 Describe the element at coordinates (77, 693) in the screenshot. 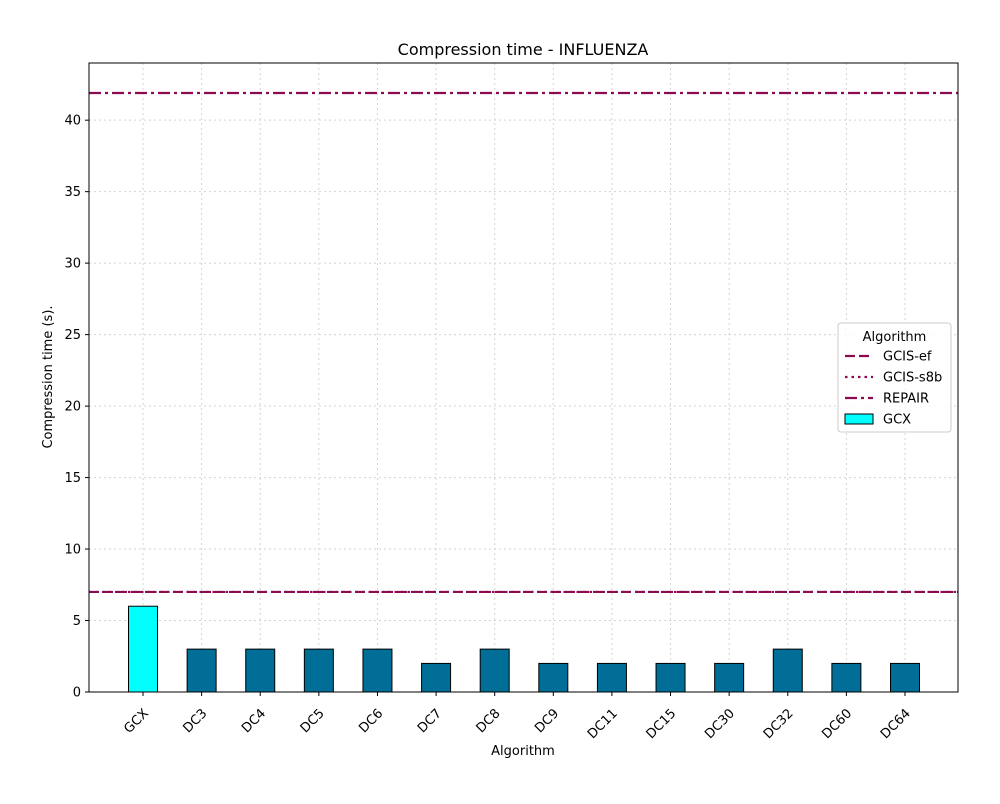

I see `y-tick-label: 0` at that location.